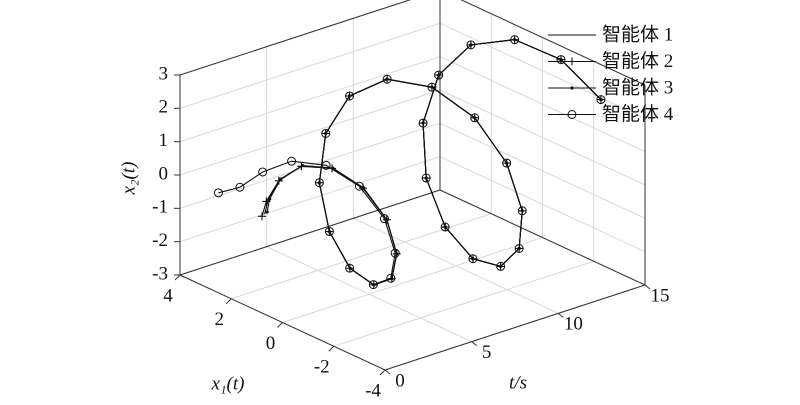 Image resolution: width=800 pixels, height=405 pixels. What do you see at coordinates (373, 390) in the screenshot?
I see `y-tick-label: -4` at bounding box center [373, 390].